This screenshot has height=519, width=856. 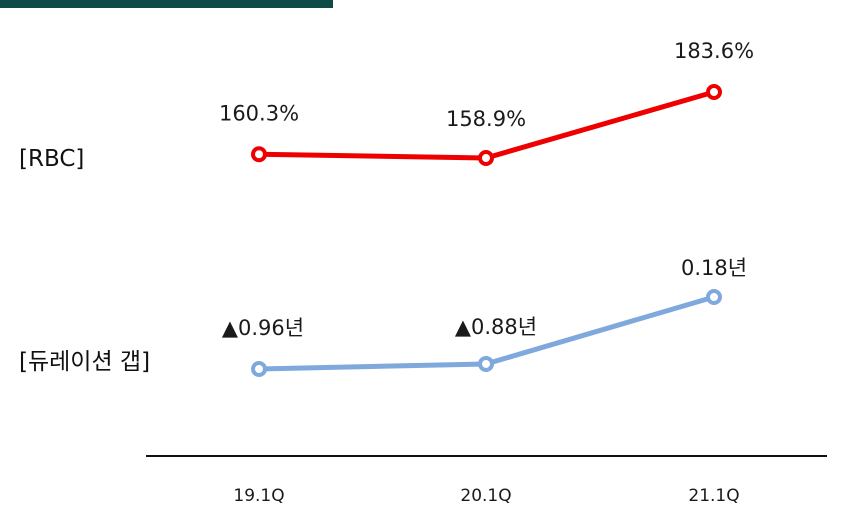 What do you see at coordinates (258, 496) in the screenshot?
I see `x-tick-label: 19.1Q` at bounding box center [258, 496].